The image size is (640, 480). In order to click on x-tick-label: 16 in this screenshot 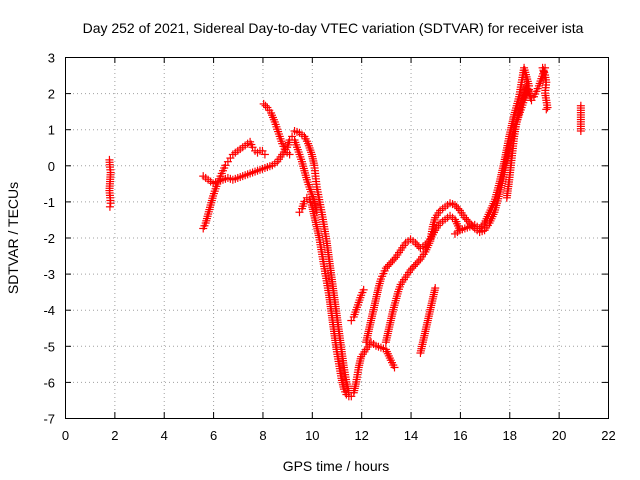, I will do `click(460, 435)`.